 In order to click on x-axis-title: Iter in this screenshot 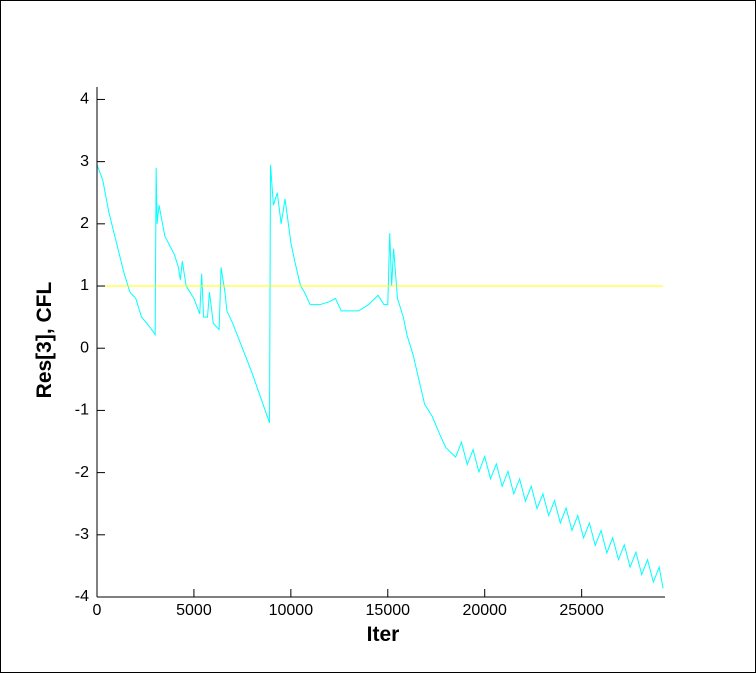, I will do `click(383, 634)`.